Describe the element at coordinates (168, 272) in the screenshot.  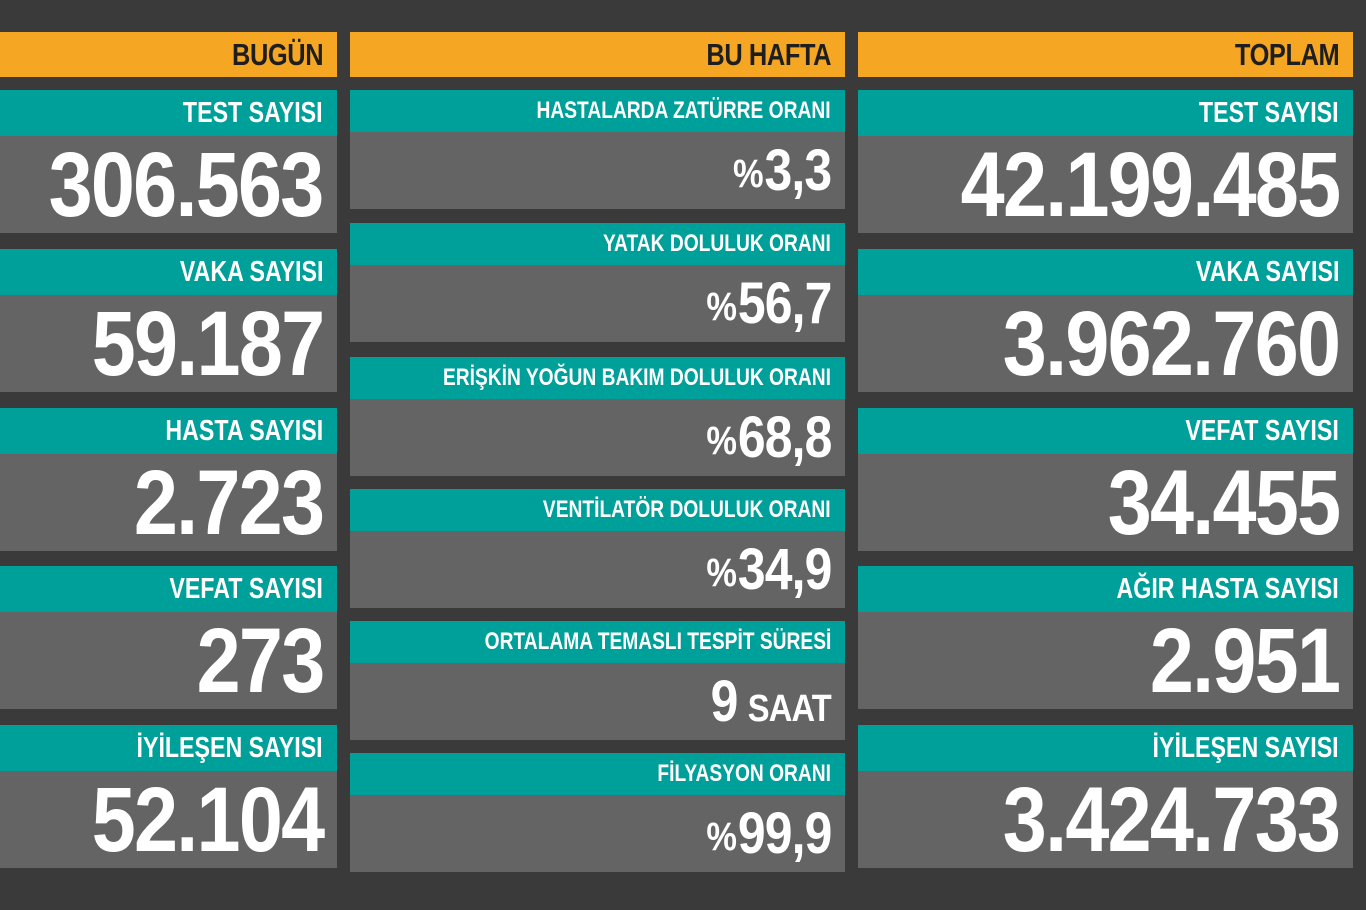
I see `today-case-label: VAKA SAYISI` at that location.